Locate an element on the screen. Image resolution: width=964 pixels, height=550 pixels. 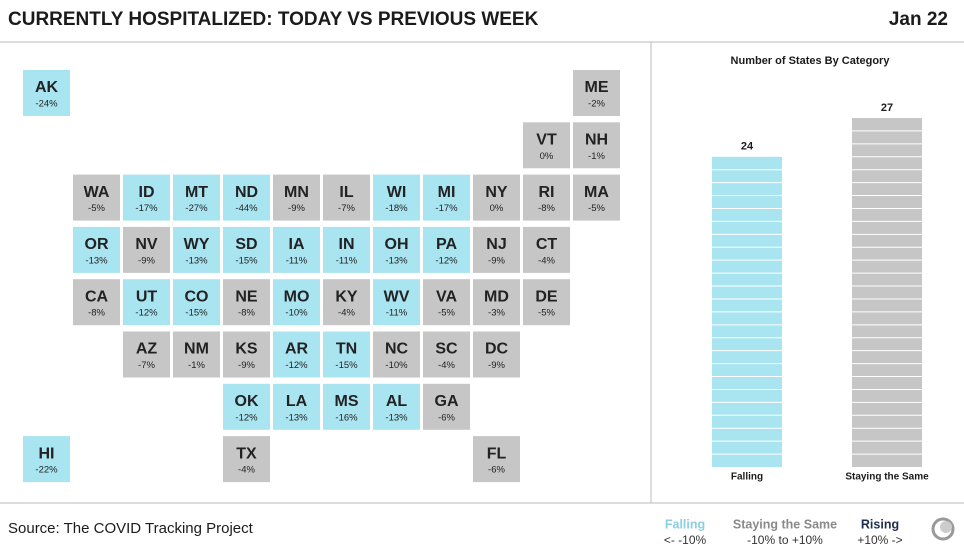
state-code: AZ is located at coordinates (147, 349).